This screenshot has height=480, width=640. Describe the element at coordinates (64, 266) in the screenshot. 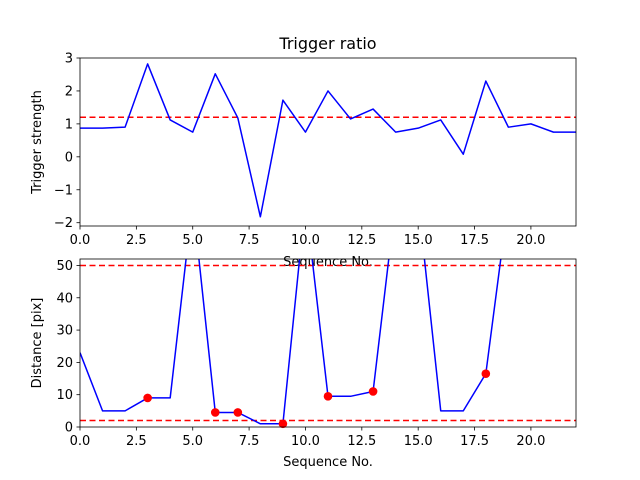

I see `y-tick-label: 50` at that location.